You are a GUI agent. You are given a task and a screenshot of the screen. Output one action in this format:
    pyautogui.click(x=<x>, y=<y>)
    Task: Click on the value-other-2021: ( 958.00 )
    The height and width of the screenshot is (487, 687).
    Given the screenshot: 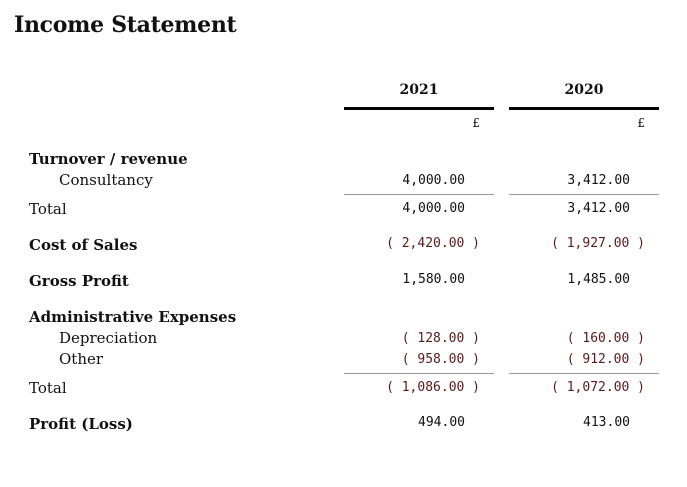 What is the action you would take?
    pyautogui.click(x=440, y=359)
    